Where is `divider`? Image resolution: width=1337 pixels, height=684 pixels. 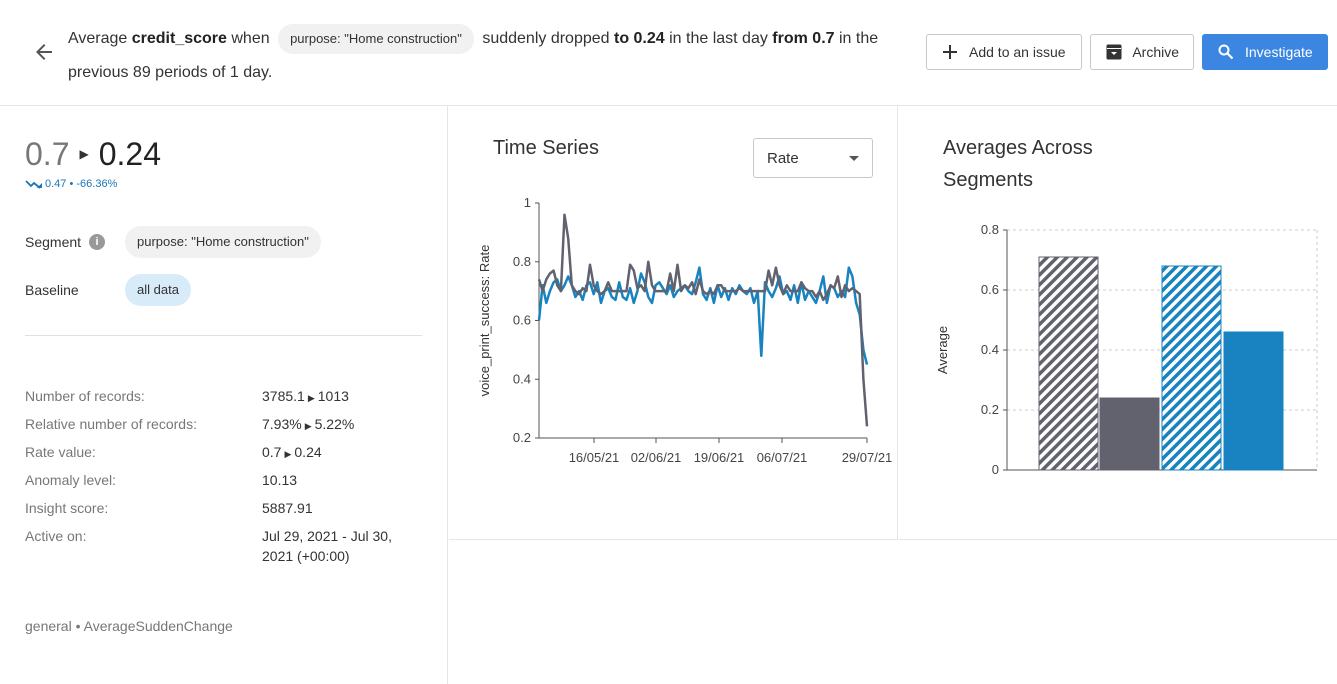 divider is located at coordinates (223, 335).